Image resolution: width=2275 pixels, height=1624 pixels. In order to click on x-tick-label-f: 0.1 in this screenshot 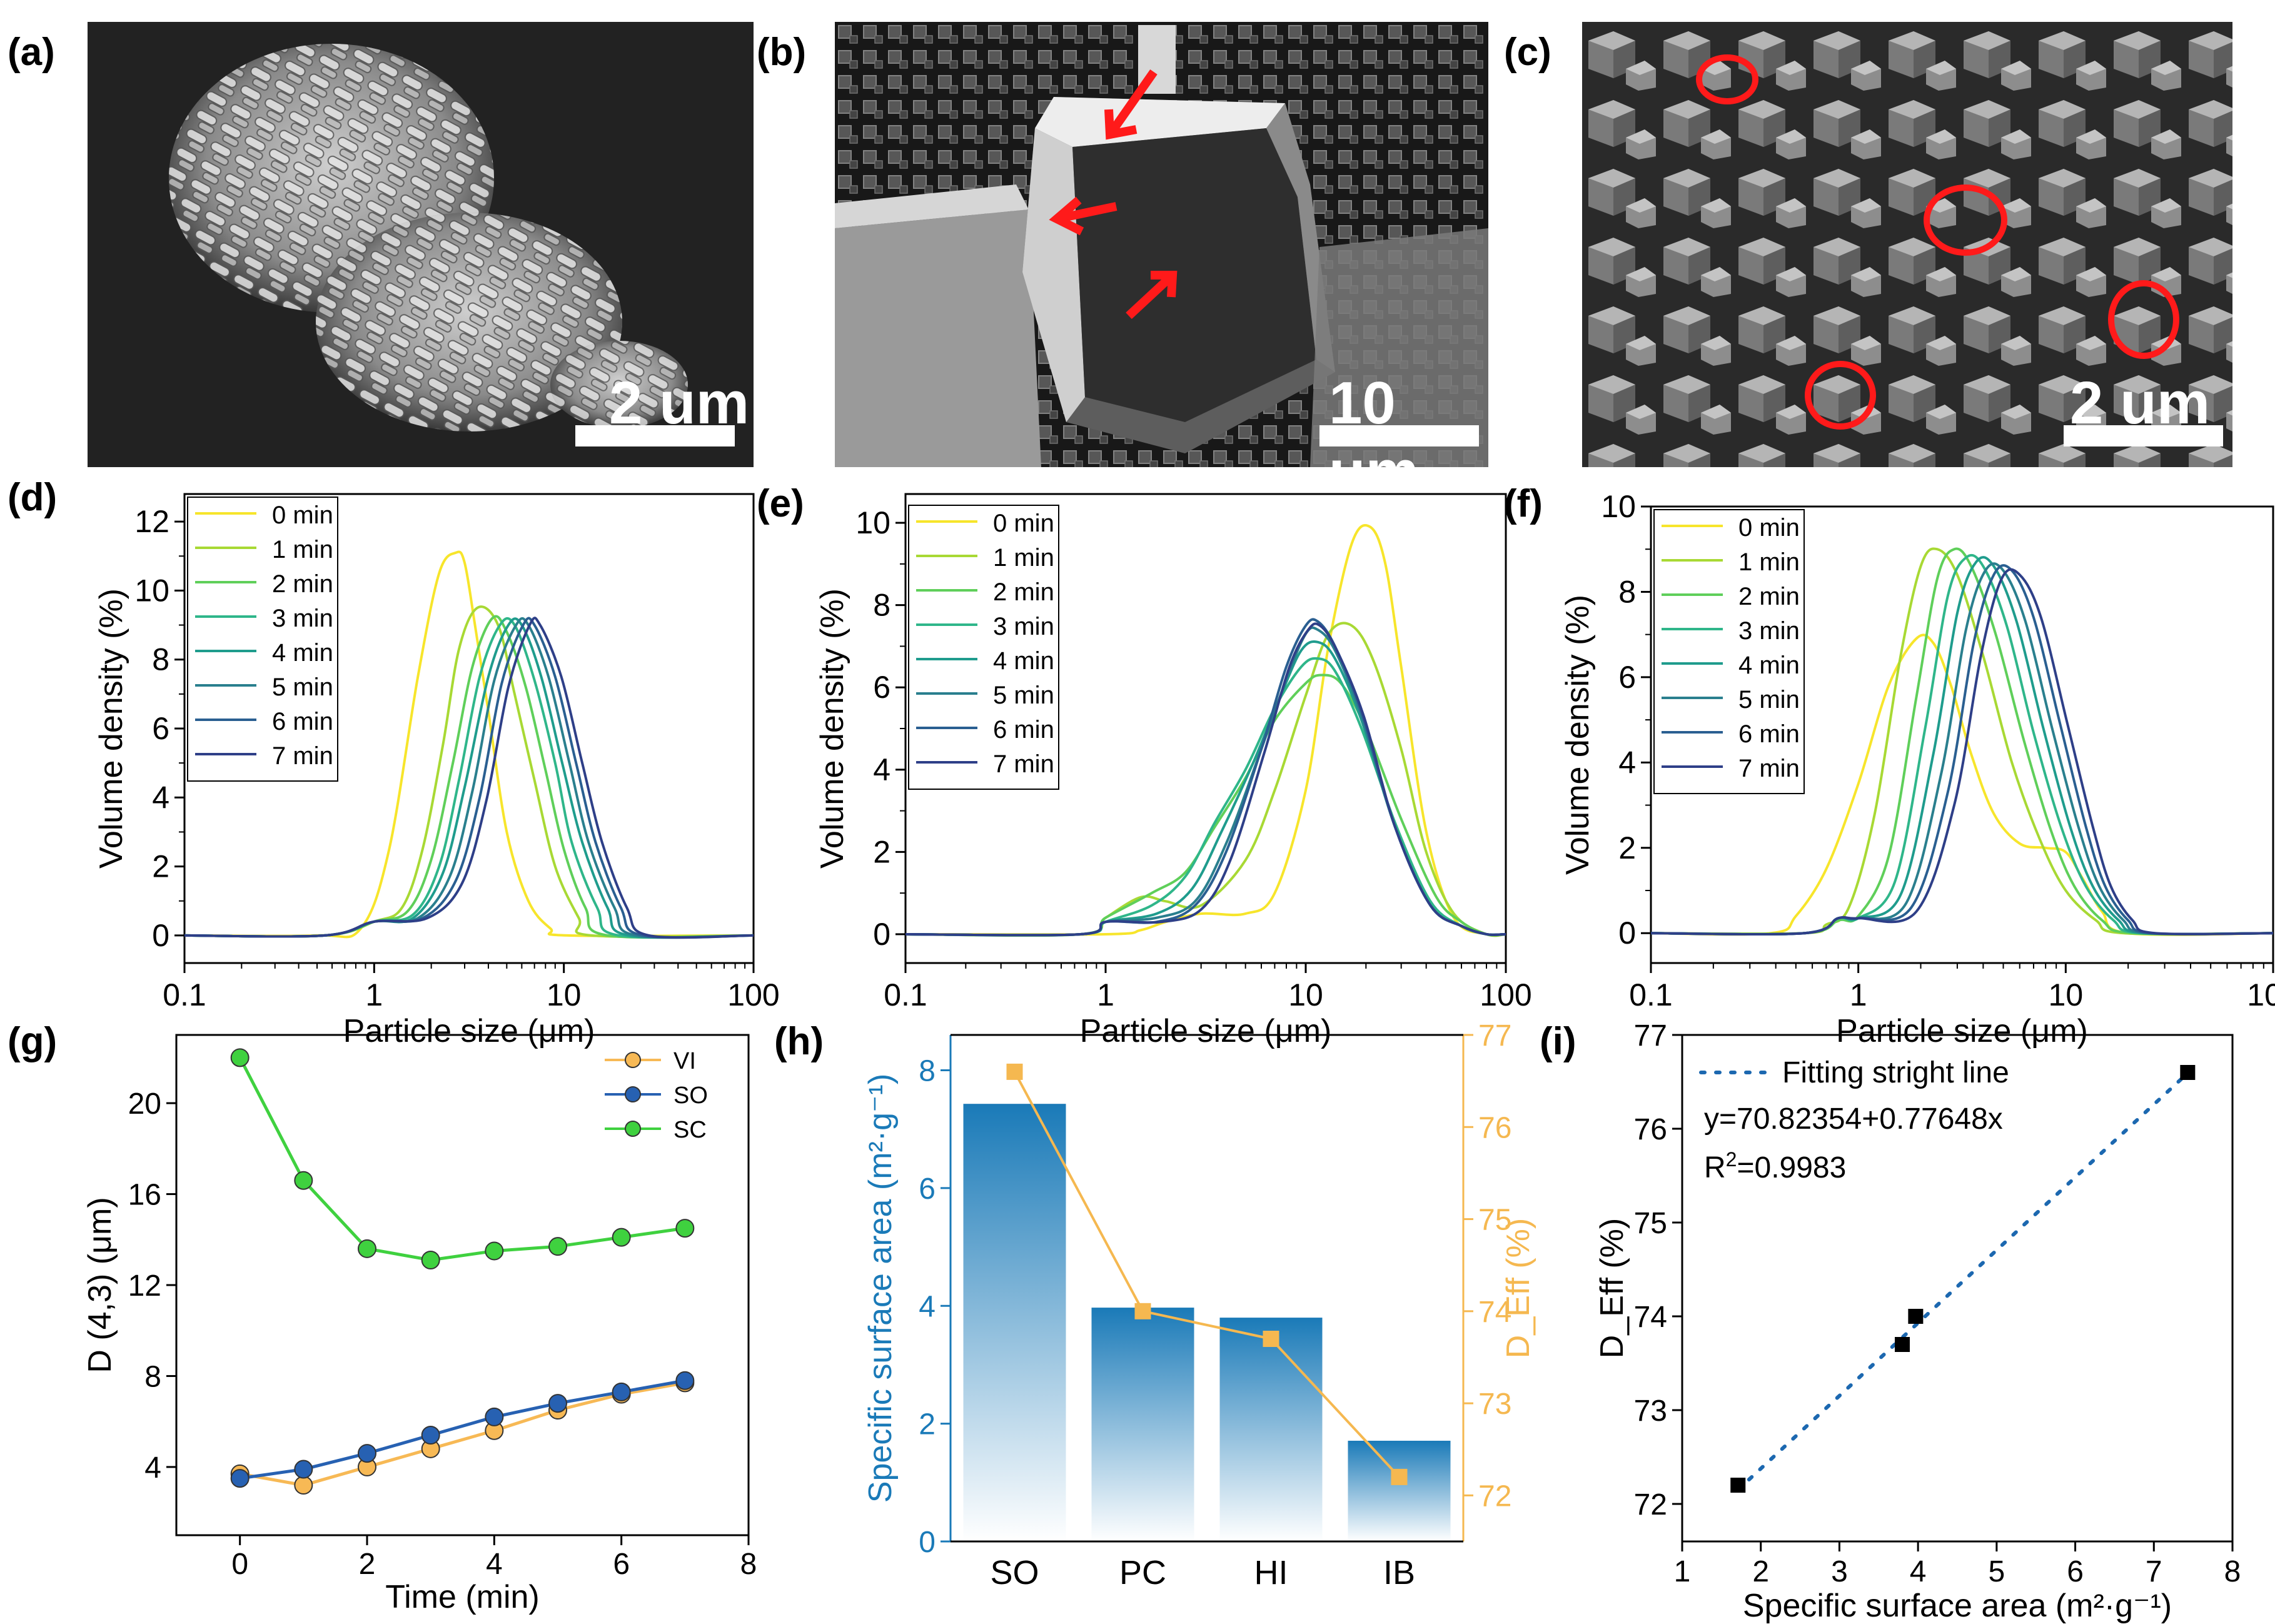, I will do `click(1651, 994)`.